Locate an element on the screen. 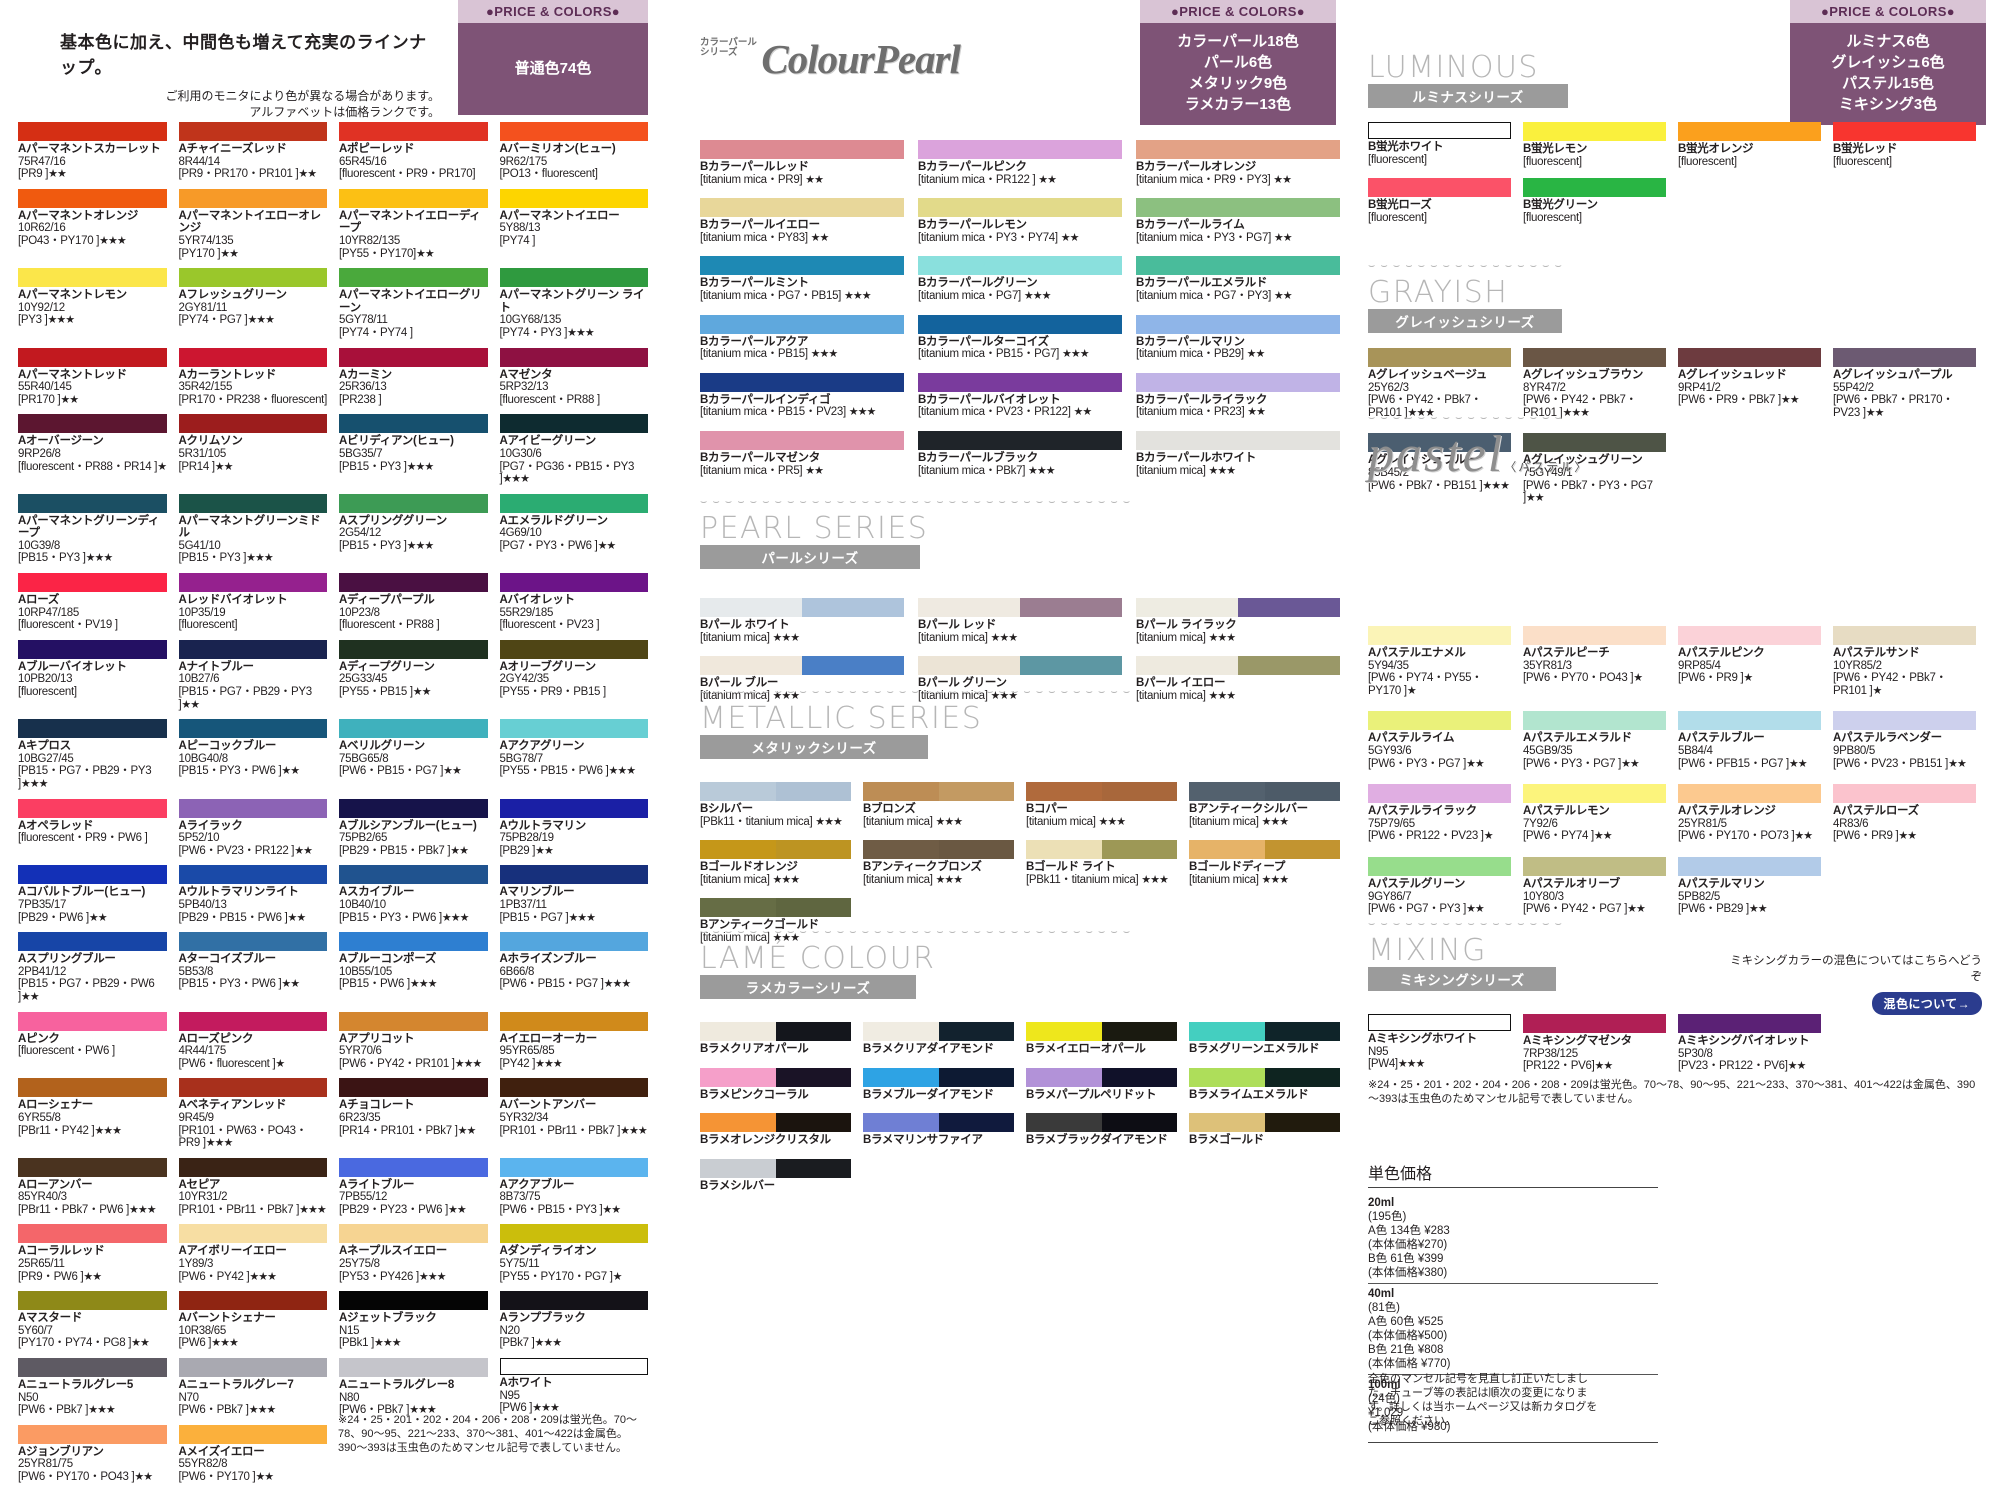  color-entry: Aマスタード 5Y60/7 [PY170・PY74・PG8 ]★★ is located at coordinates (92, 1320).